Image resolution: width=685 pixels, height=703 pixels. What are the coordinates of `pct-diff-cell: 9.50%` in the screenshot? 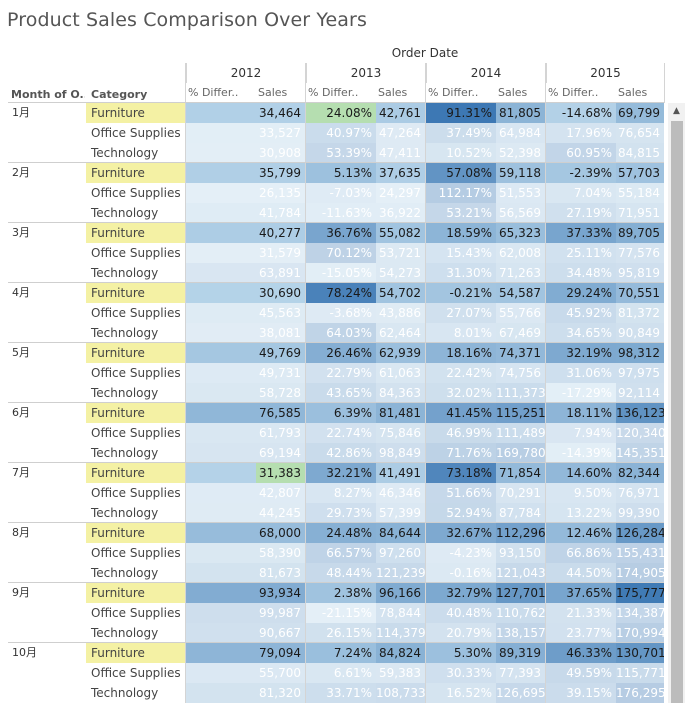 It's located at (581, 493).